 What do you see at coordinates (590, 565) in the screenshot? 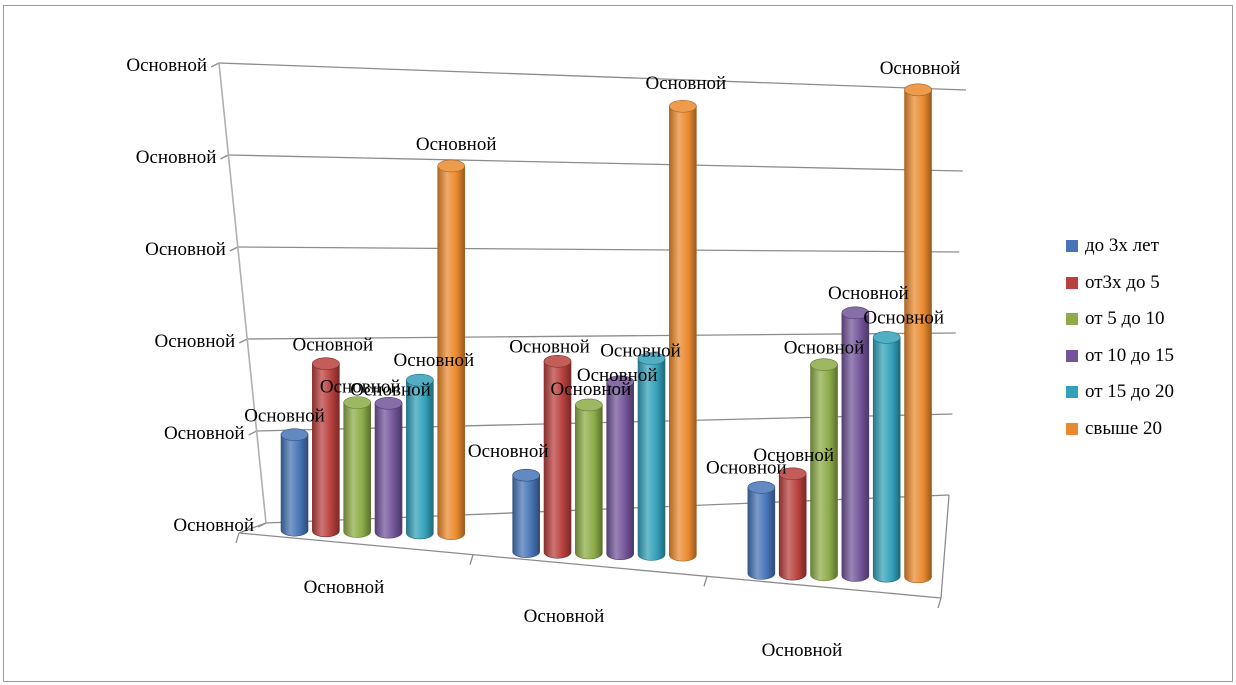
I see `x-axis` at bounding box center [590, 565].